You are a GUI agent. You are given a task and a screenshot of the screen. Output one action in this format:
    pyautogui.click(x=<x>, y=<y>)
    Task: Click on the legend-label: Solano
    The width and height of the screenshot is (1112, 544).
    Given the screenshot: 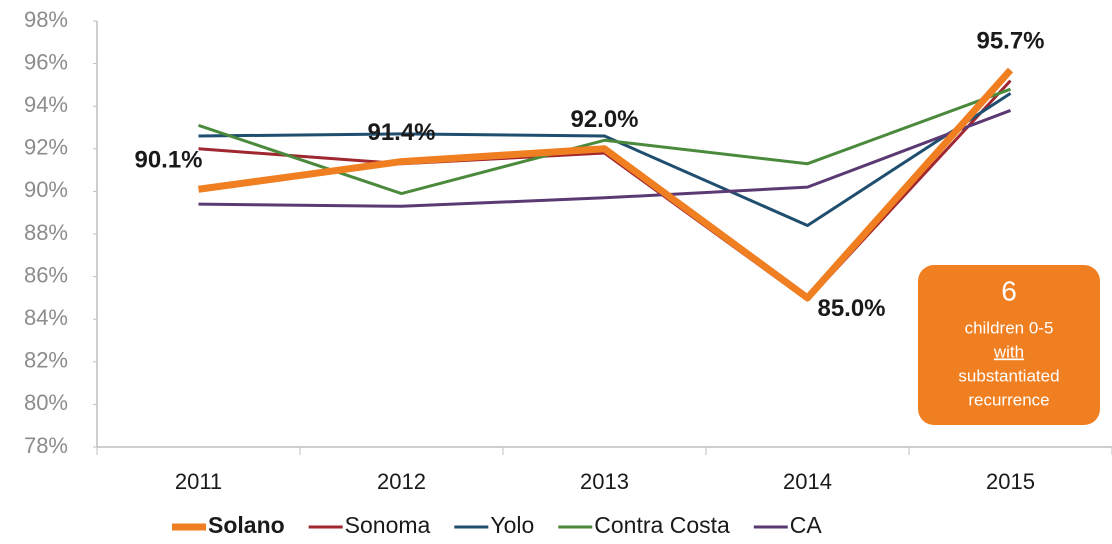 What is the action you would take?
    pyautogui.click(x=246, y=525)
    